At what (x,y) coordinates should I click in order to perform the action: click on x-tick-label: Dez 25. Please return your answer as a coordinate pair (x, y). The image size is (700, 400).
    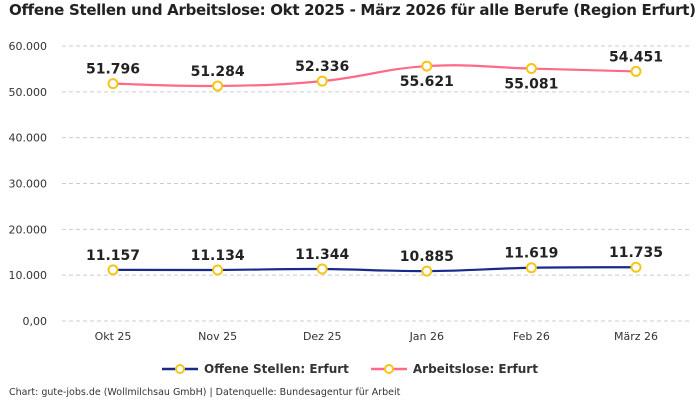
    Looking at the image, I should click on (322, 336).